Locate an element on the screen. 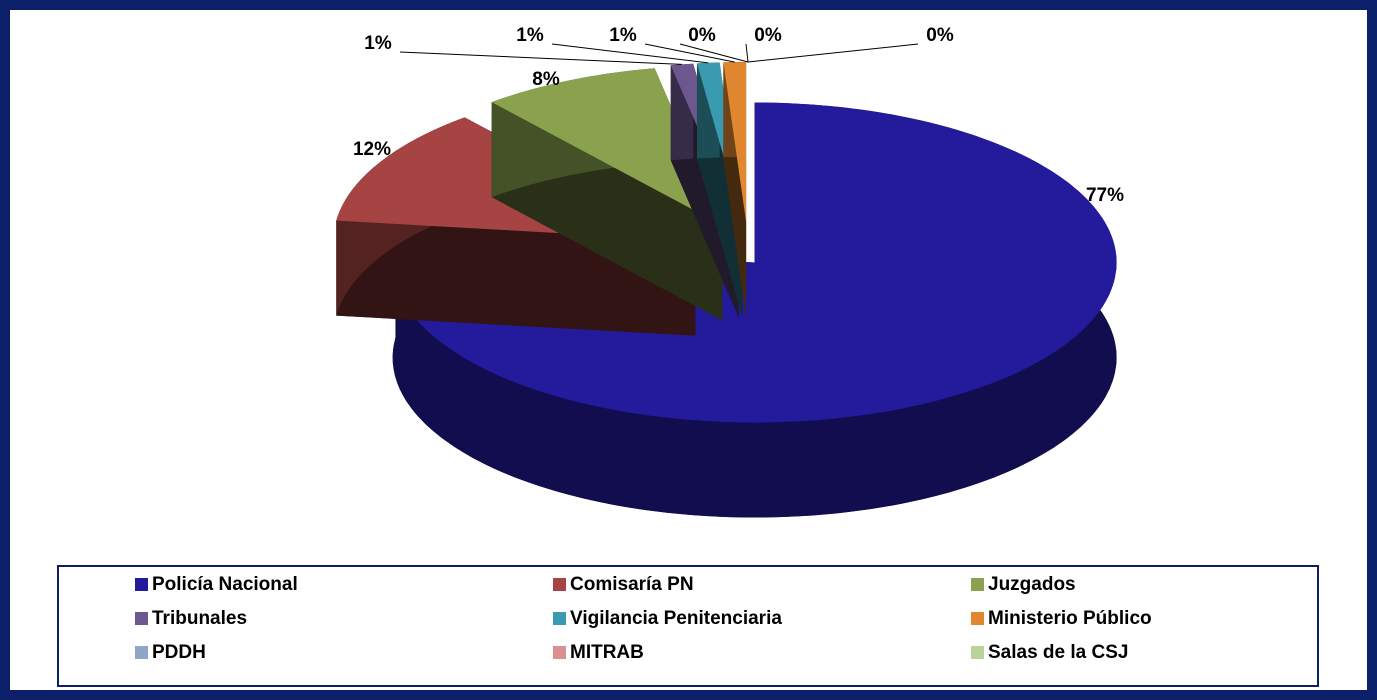  slice is located at coordinates (735, 190).